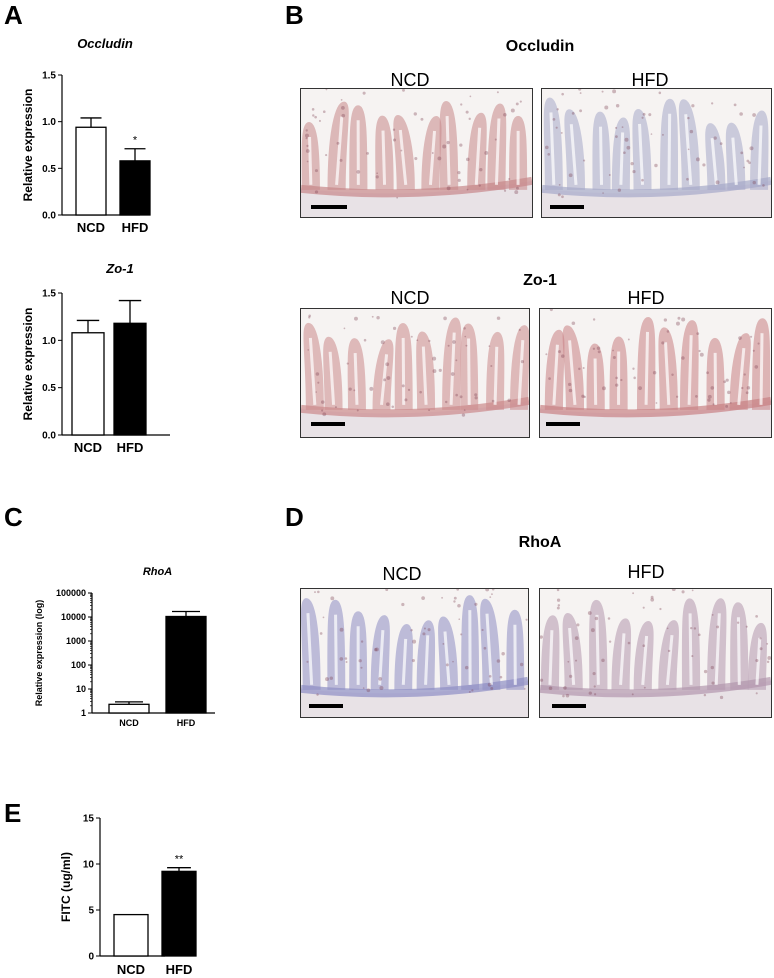 The image size is (774, 978). I want to click on y-tick-label: 1, so click(83, 713).